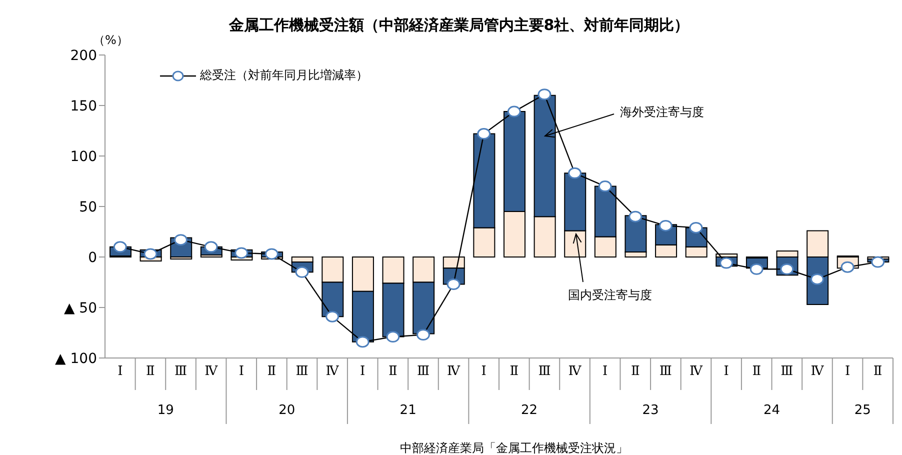 This screenshot has width=902, height=455. I want to click on text: 19, so click(165, 410).